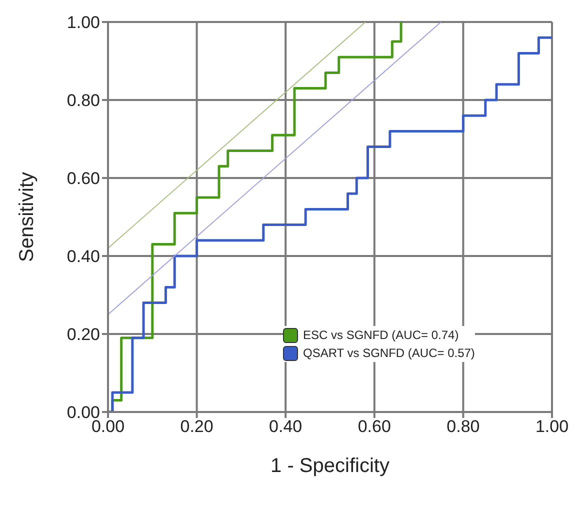  I want to click on x-axis-title: 1 - Specificity, so click(330, 466).